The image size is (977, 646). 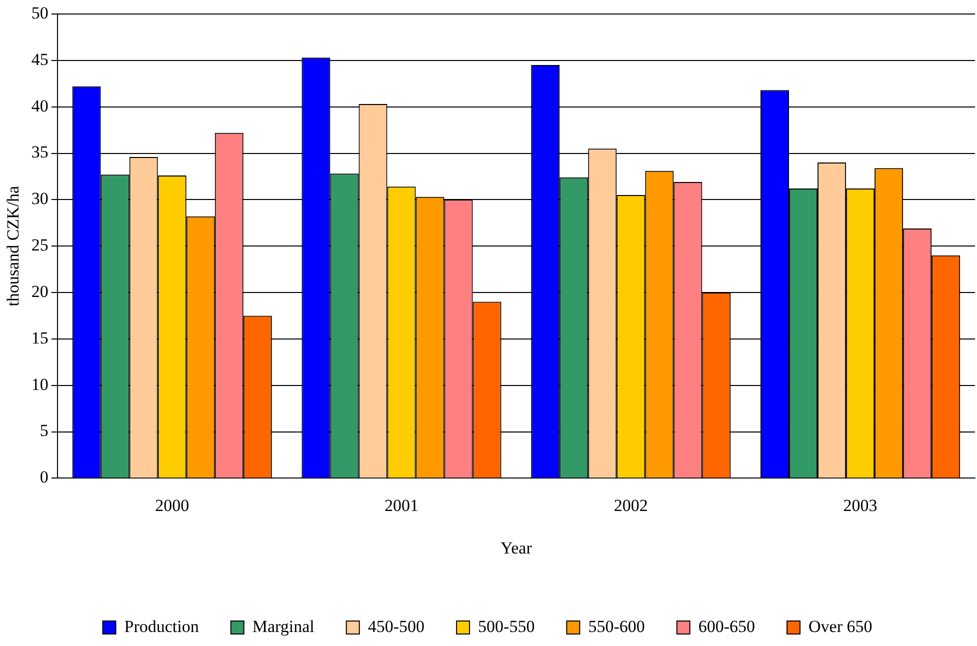 What do you see at coordinates (39, 338) in the screenshot?
I see `y-tick-label: 15` at bounding box center [39, 338].